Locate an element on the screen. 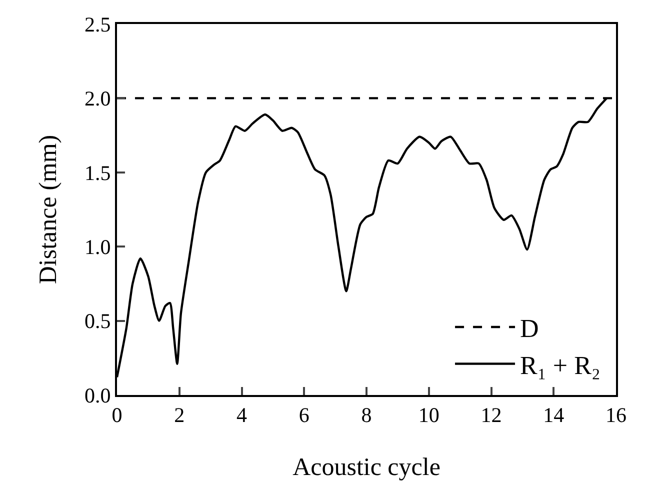 Image resolution: width=649 pixels, height=481 pixels. x-tick-label: 16 is located at coordinates (616, 415).